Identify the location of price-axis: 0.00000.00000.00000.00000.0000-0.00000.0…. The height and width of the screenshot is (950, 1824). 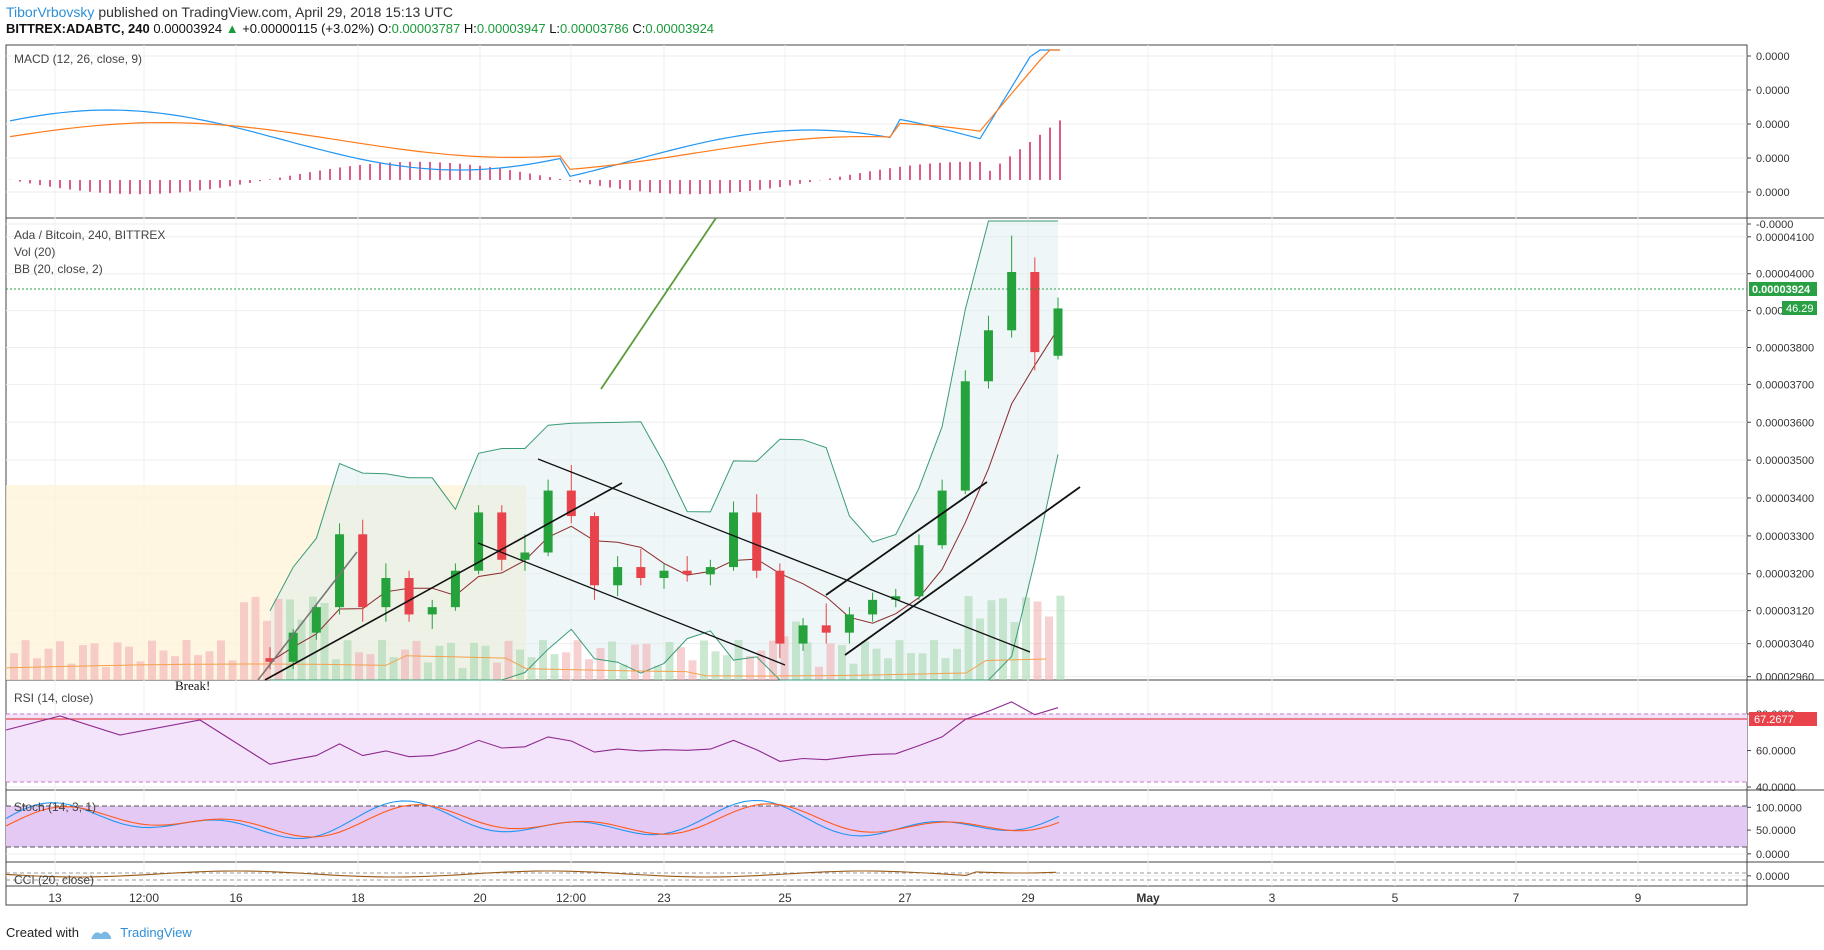
(1780, 467).